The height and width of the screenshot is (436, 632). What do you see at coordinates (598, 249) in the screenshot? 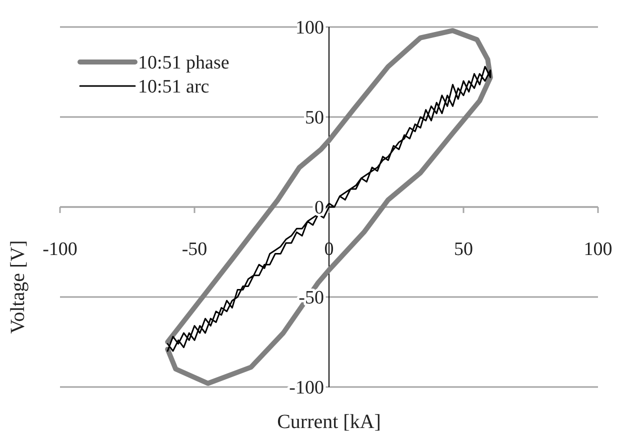
I see `x-tick-label: 100` at bounding box center [598, 249].